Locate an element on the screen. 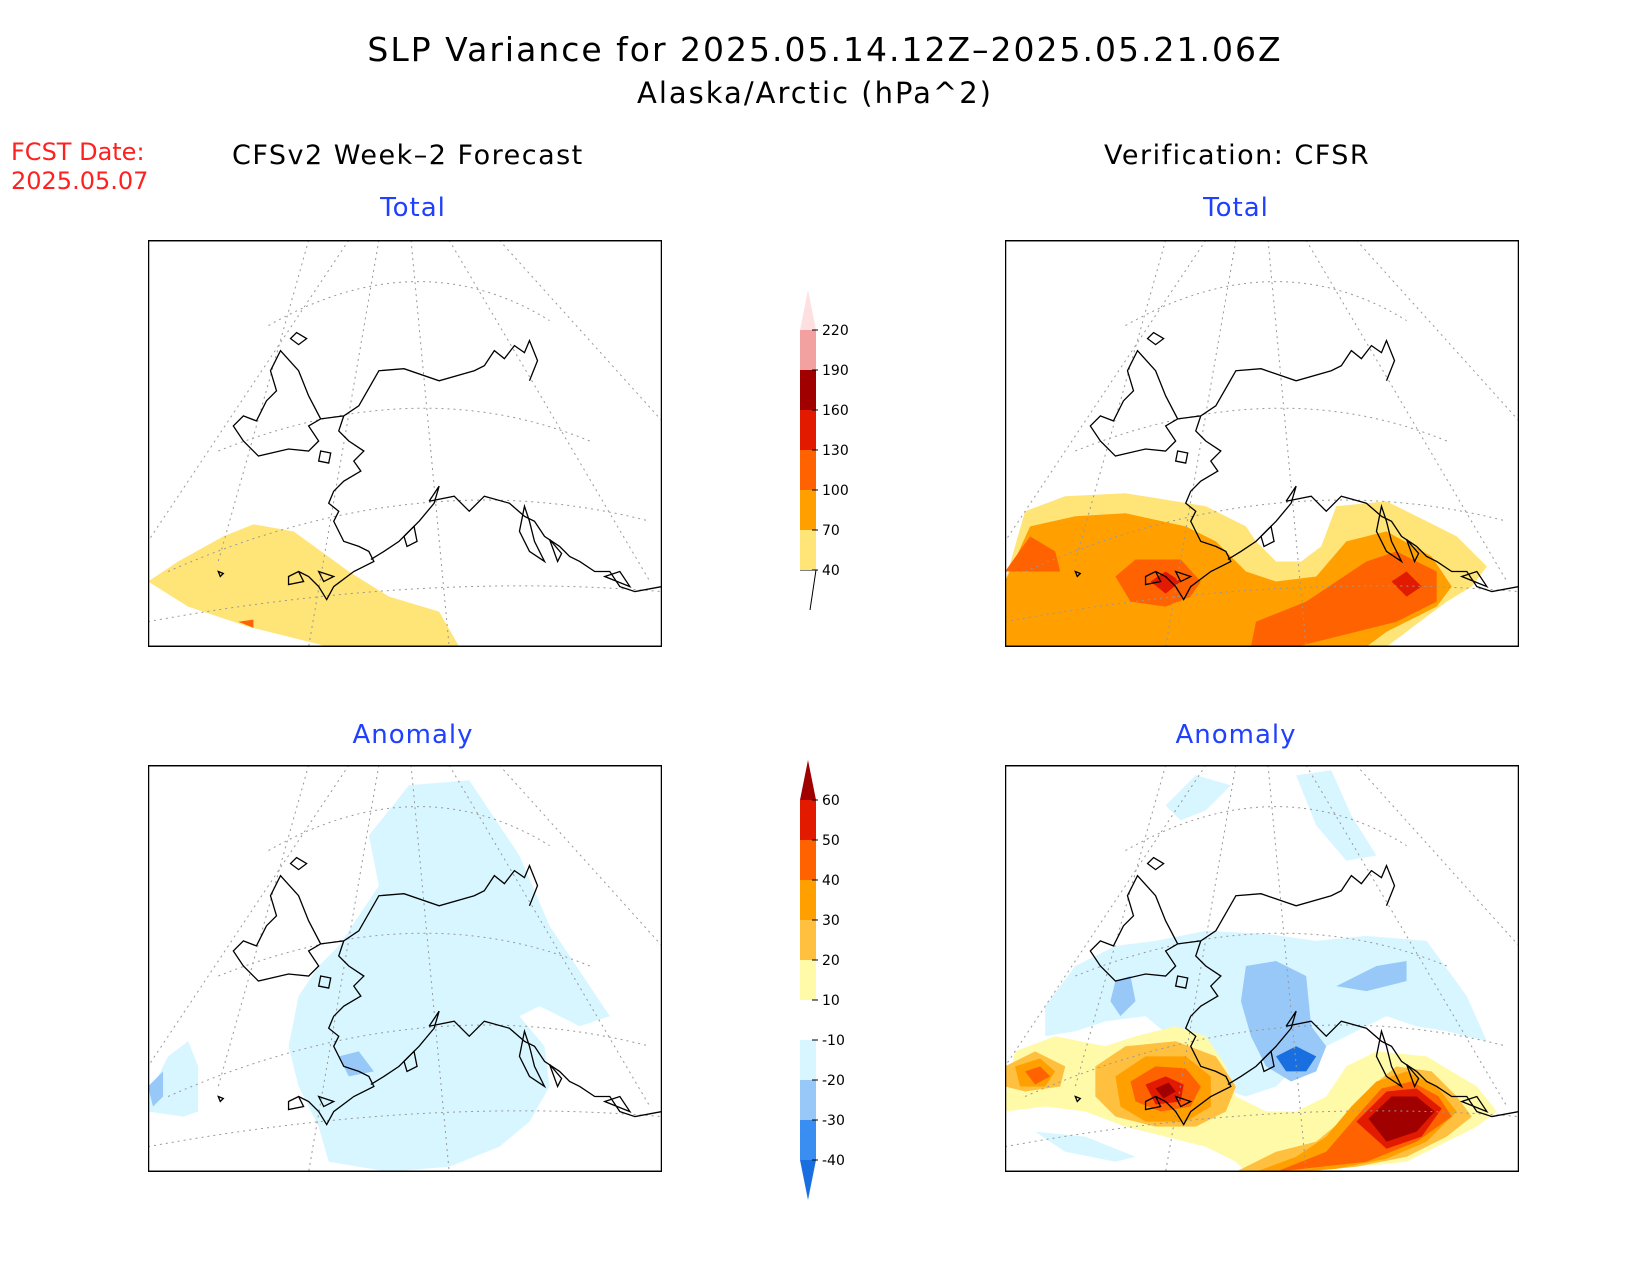  verification-total-map is located at coordinates (1262, 443).